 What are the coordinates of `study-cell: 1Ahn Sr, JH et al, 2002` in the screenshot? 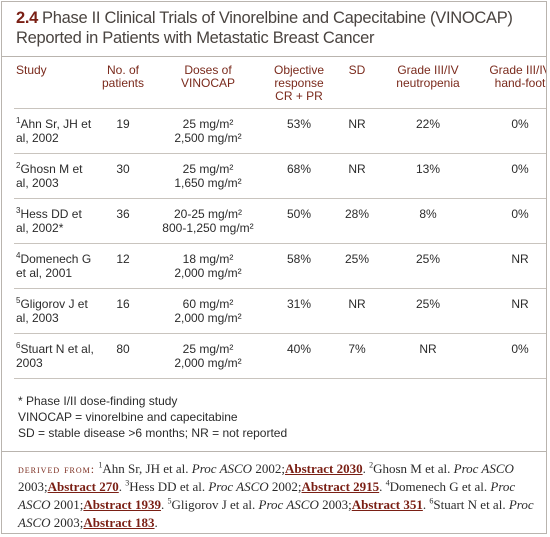 It's located at (55, 131).